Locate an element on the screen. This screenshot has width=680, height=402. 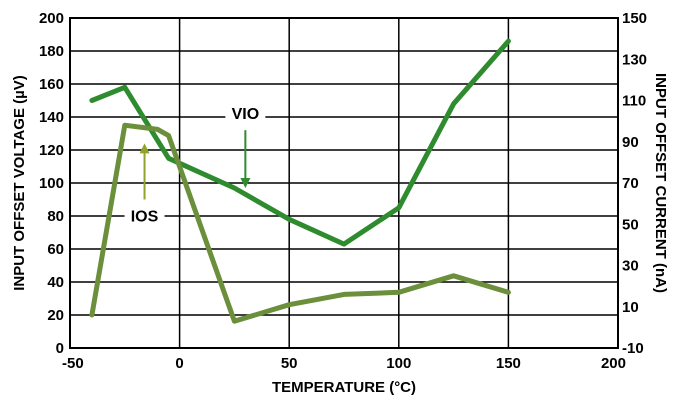
x-tick-label: 150 is located at coordinates (508, 363).